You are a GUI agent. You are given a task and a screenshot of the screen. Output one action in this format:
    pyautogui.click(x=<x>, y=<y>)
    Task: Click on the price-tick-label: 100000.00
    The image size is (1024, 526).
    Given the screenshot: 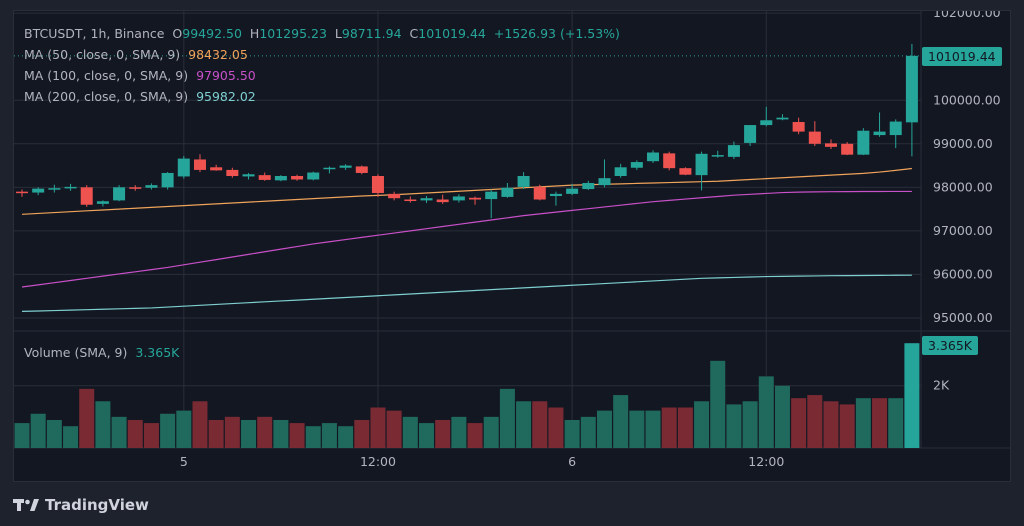 What is the action you would take?
    pyautogui.click(x=967, y=99)
    